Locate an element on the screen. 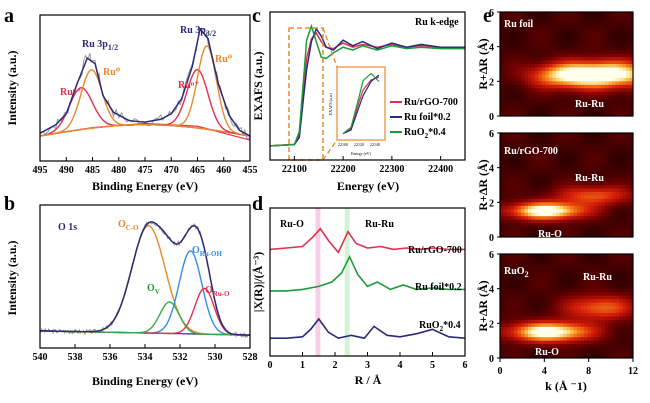 This screenshot has height=403, width=650. e-y-tick-label-0-0: 0 is located at coordinates (491, 117).